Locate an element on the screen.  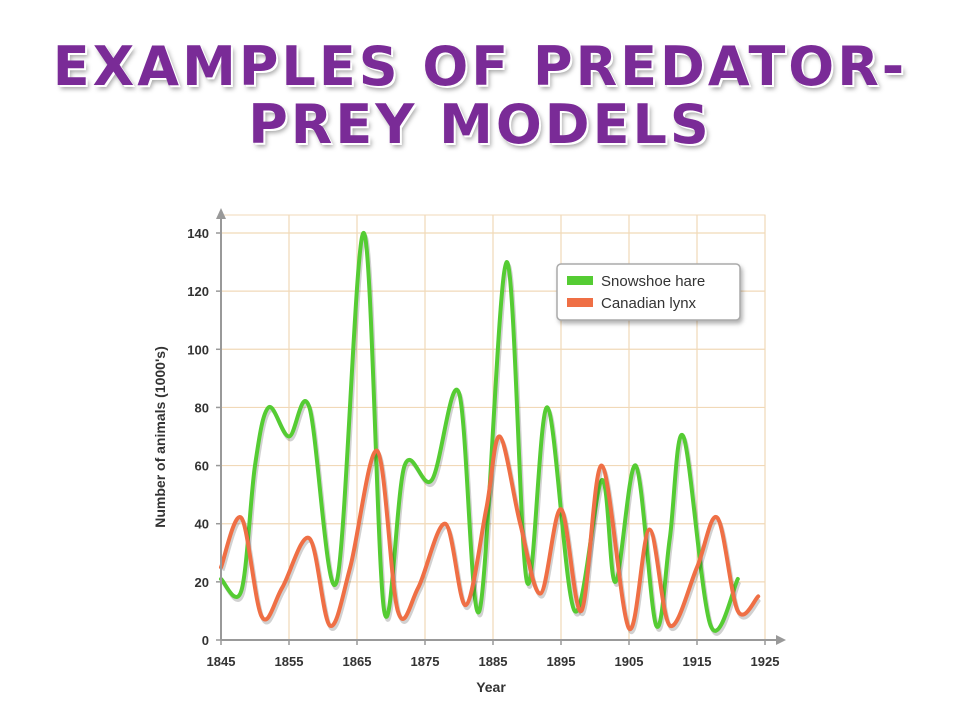
y-axis-label: Number of animals (1000's) is located at coordinates (160, 437).